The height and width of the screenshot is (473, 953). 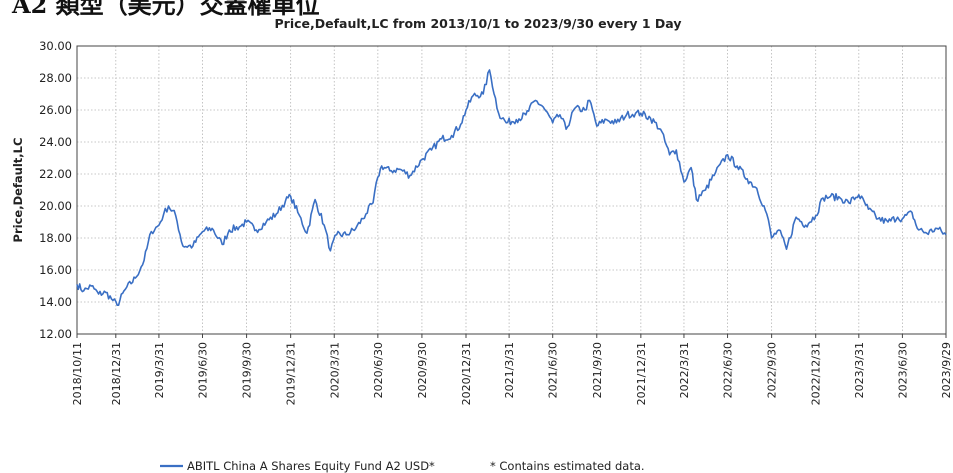 What do you see at coordinates (728, 370) in the screenshot?
I see `x-tick-label: 2022/6/30` at bounding box center [728, 370].